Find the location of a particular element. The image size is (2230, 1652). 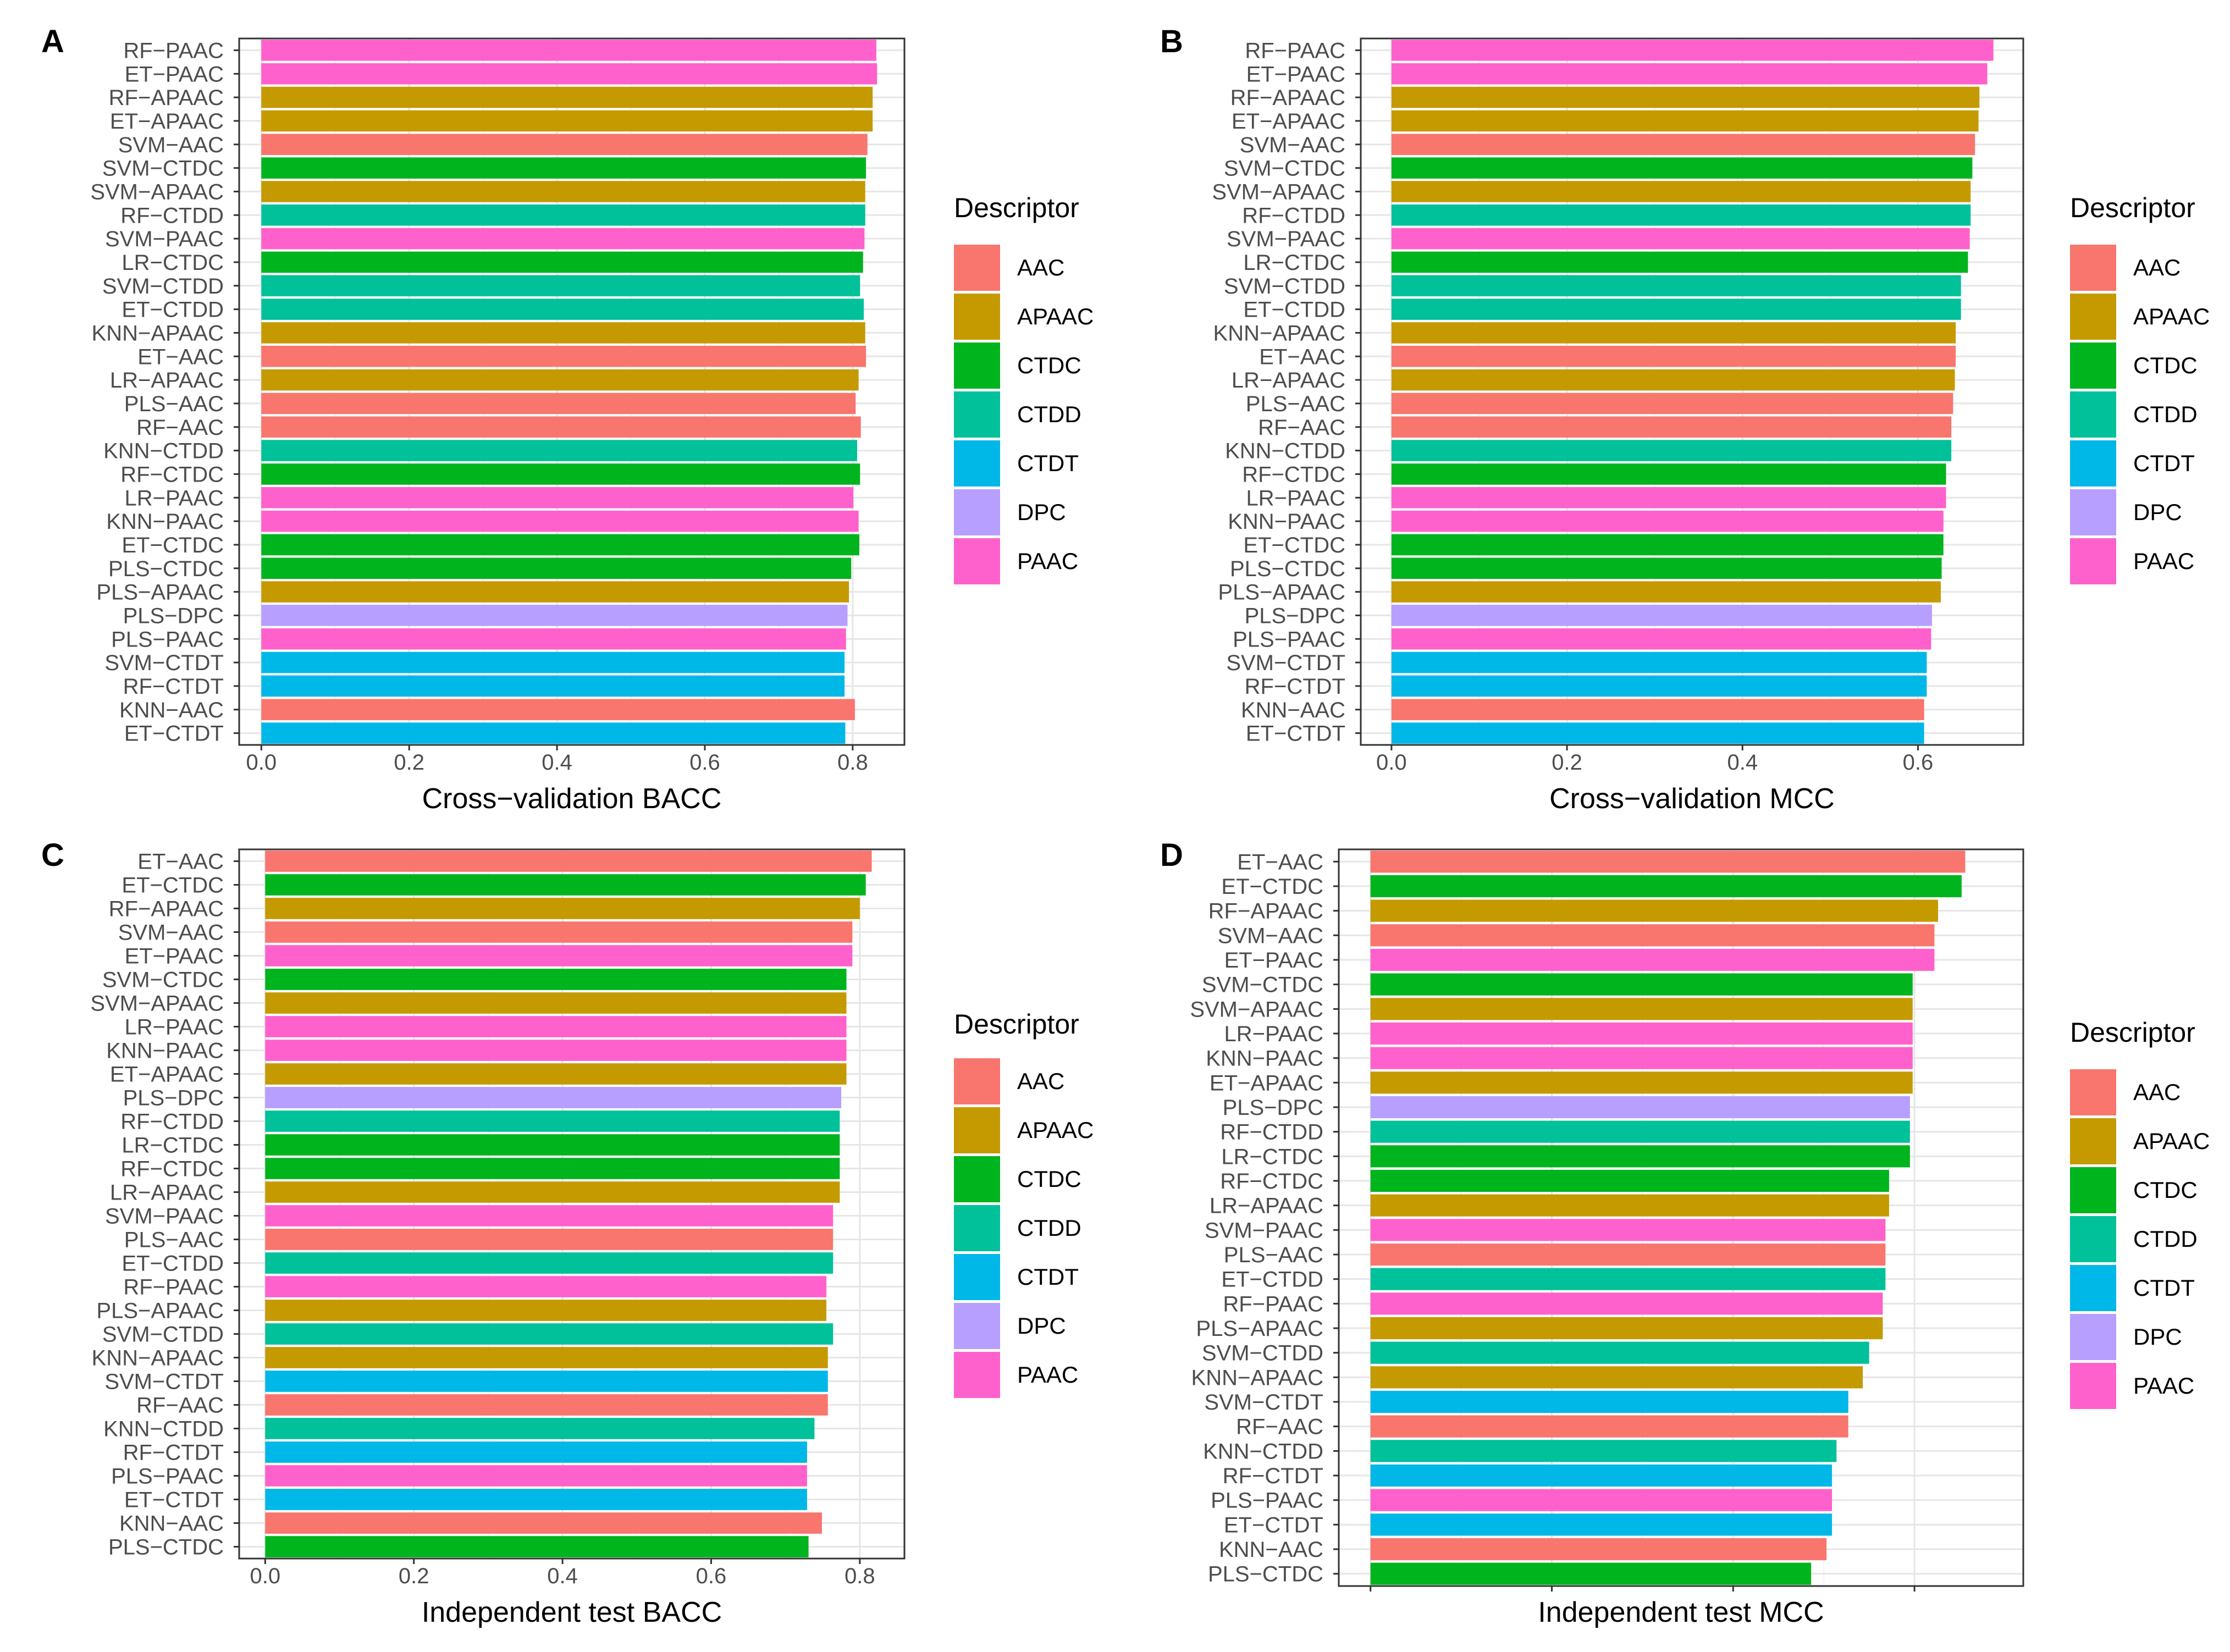

legend-title: Descriptor is located at coordinates (2132, 1032).